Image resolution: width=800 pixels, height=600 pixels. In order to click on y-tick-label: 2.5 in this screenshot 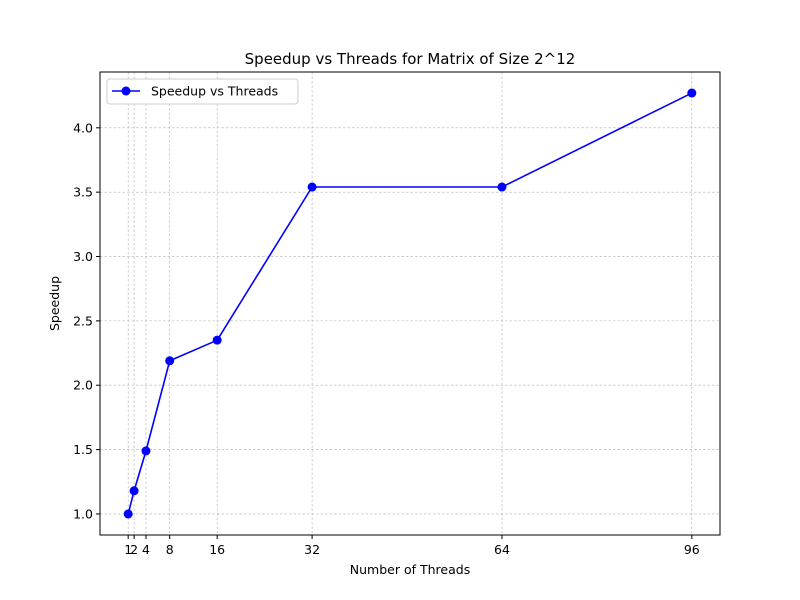, I will do `click(83, 320)`.